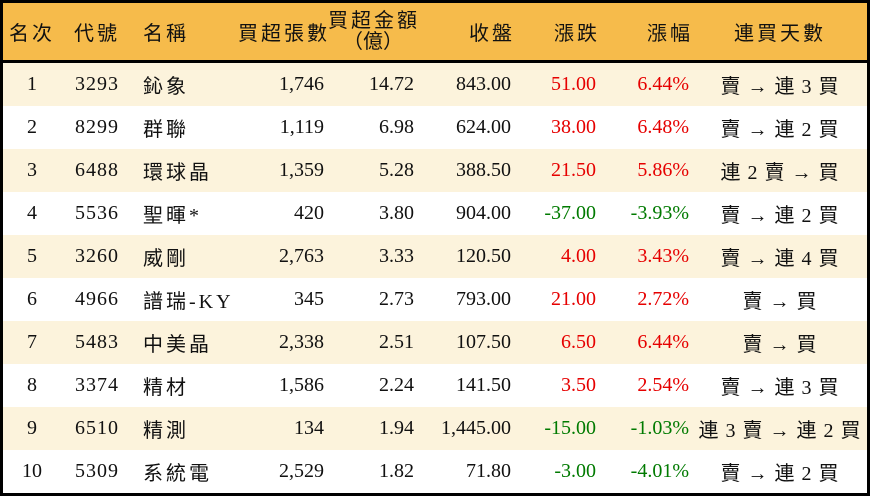 The image size is (870, 496). What do you see at coordinates (396, 428) in the screenshot?
I see `amount-cell: 1.94` at bounding box center [396, 428].